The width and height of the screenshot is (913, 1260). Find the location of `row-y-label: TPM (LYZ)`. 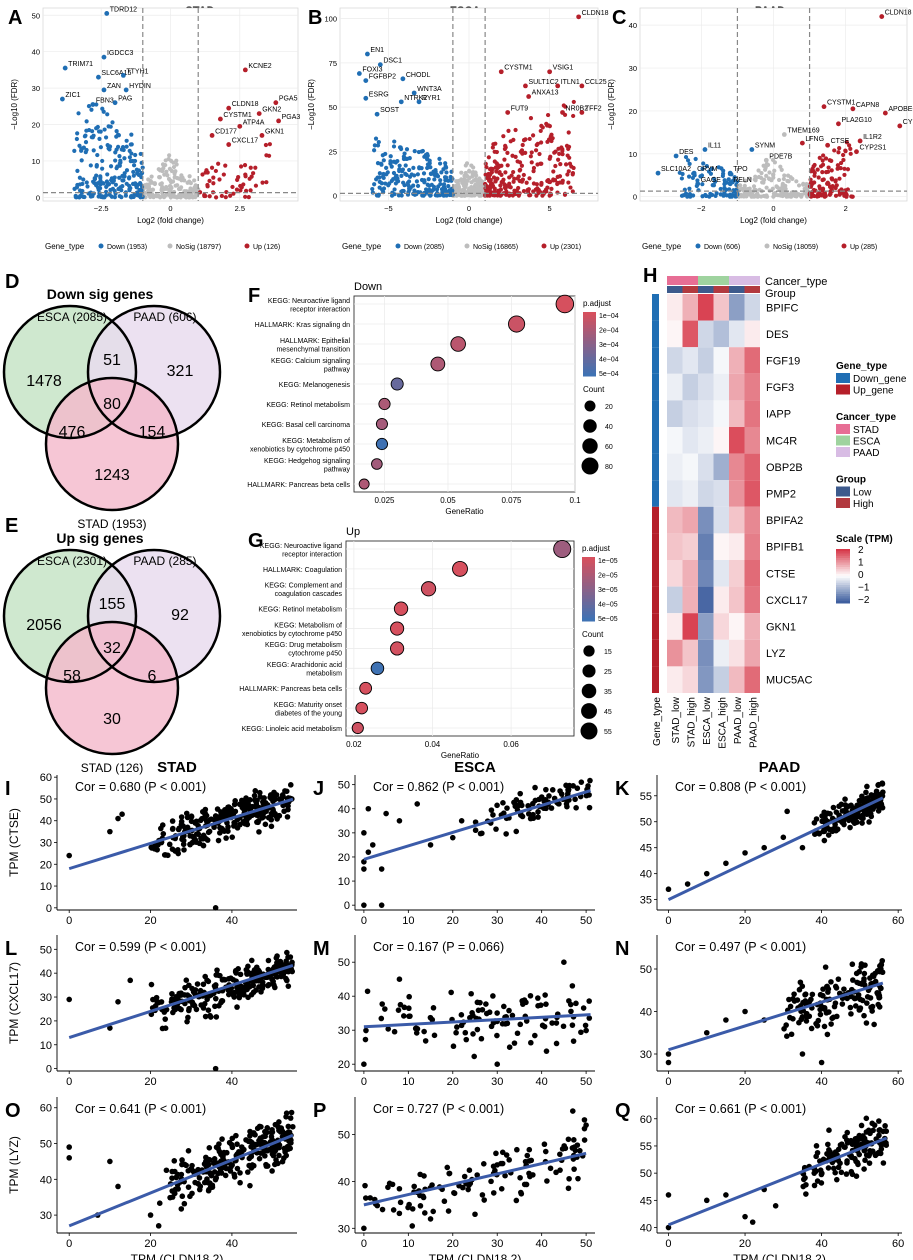

row-y-label: TPM (LYZ) is located at coordinates (14, 1165).